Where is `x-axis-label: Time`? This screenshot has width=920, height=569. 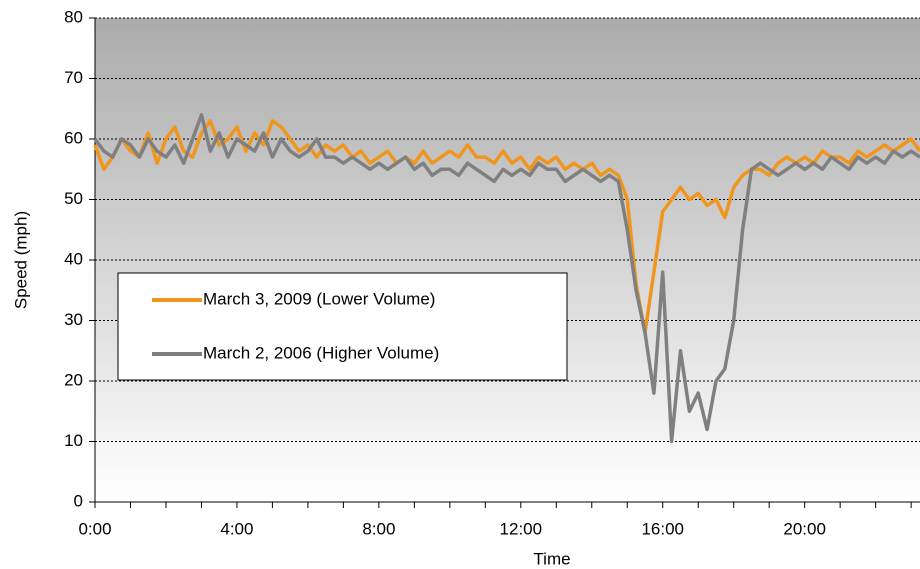
x-axis-label: Time is located at coordinates (551, 558).